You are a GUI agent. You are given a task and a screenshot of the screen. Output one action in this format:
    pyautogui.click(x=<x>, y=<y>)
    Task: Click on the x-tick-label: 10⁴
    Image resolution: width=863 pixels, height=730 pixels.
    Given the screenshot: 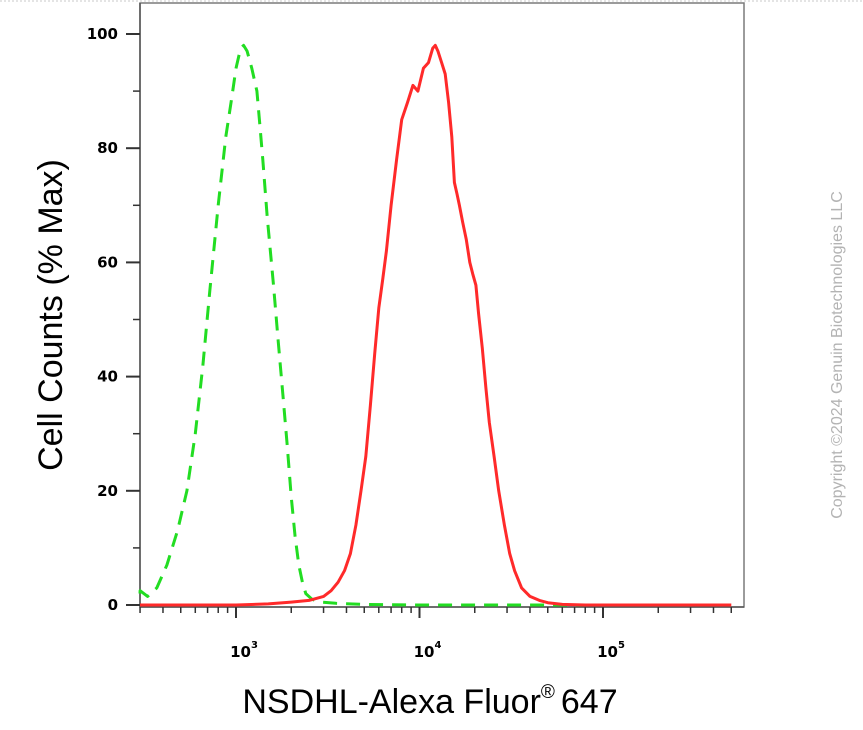 What is the action you would take?
    pyautogui.click(x=428, y=650)
    